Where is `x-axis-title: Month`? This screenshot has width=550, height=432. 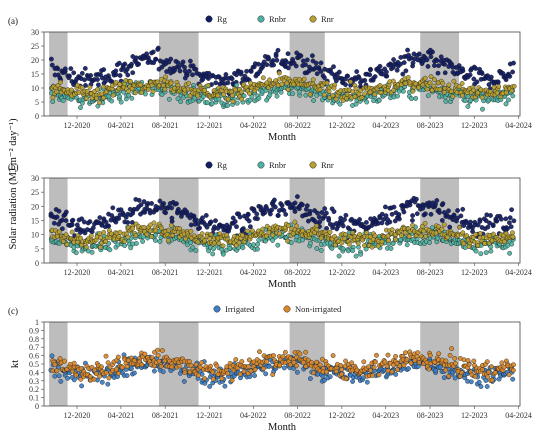
x-axis-title: Month is located at coordinates (282, 284).